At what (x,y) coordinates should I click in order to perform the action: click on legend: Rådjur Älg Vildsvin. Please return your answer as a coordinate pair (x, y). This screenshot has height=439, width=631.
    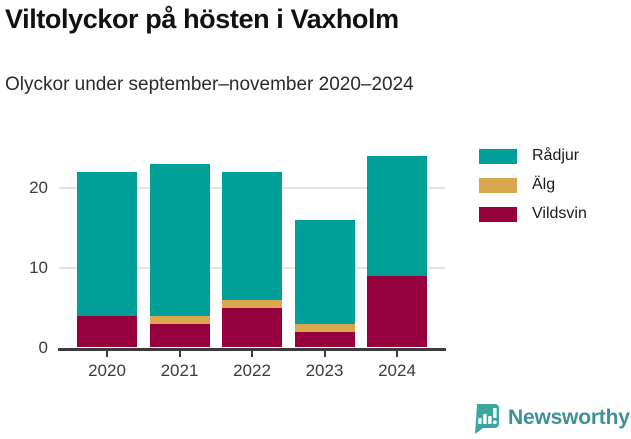
    Looking at the image, I should click on (533, 191).